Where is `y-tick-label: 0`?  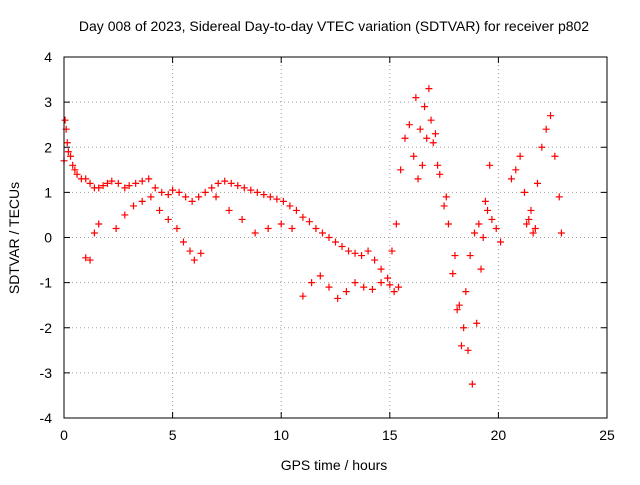
y-tick-label: 0 is located at coordinates (48, 238).